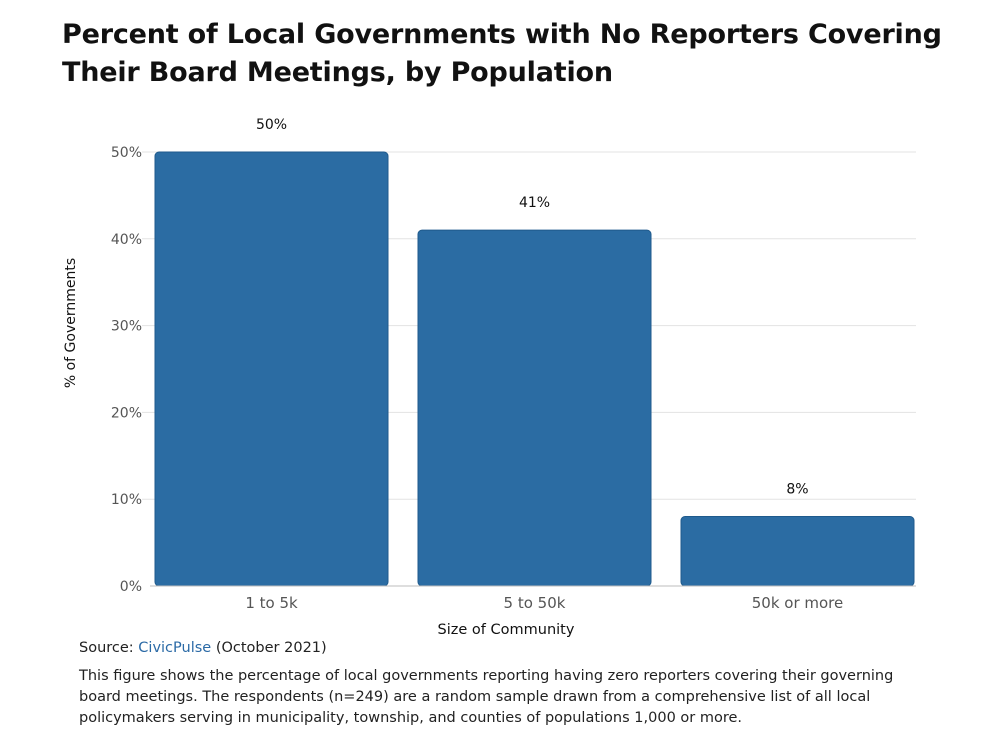 The image size is (1000, 750). I want to click on chart-title-line-2: Their Board Meetings, by Population, so click(337, 72).